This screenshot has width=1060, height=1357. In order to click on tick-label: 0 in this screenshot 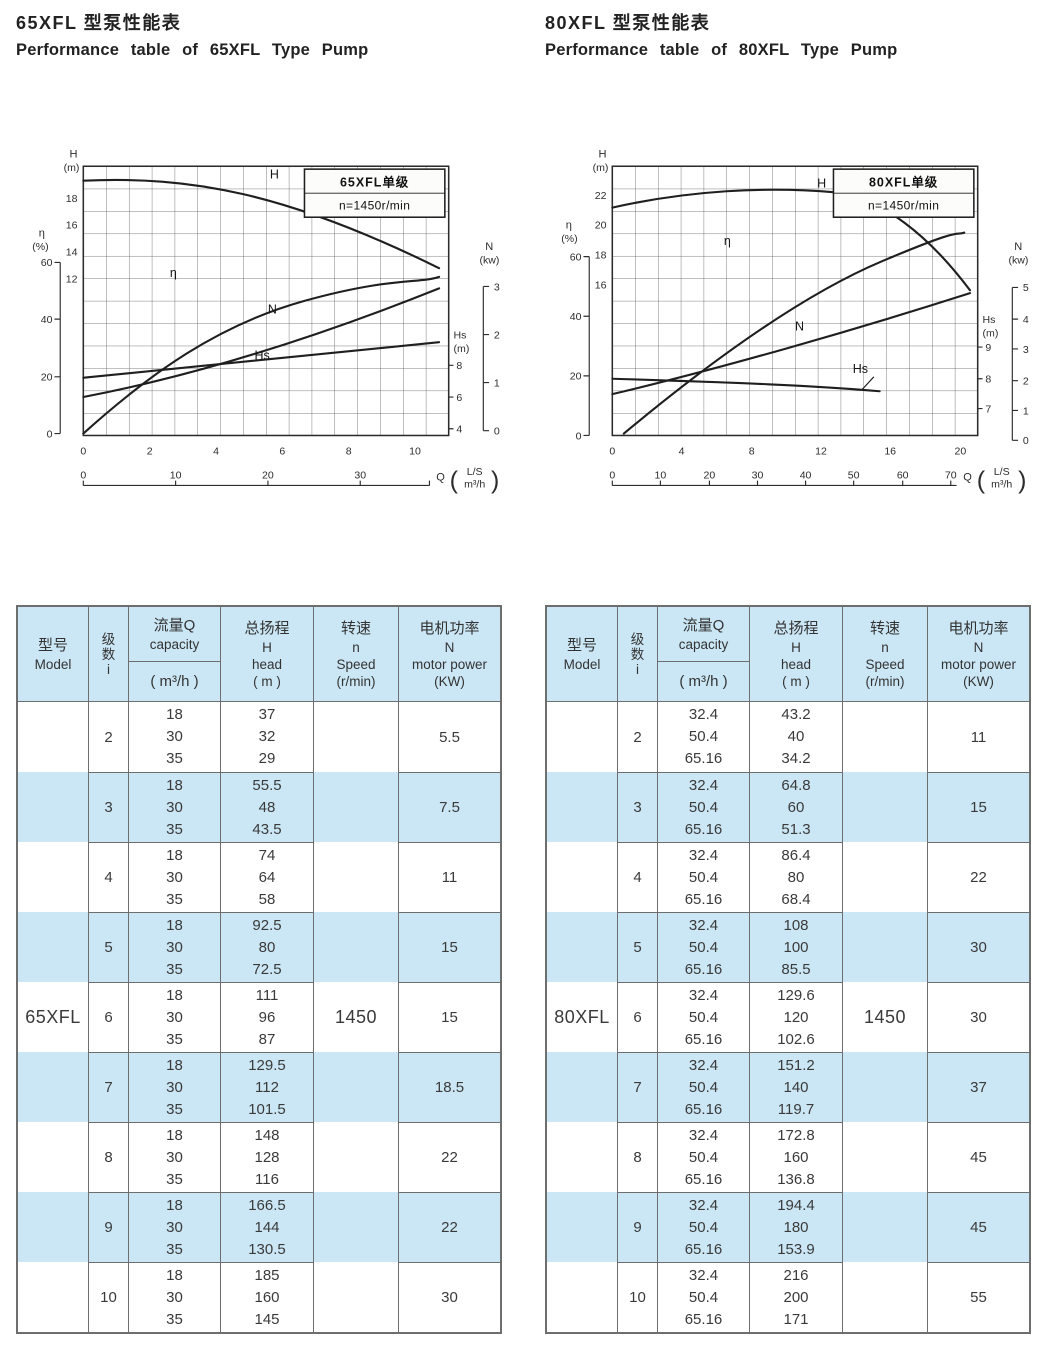, I will do `click(612, 452)`.